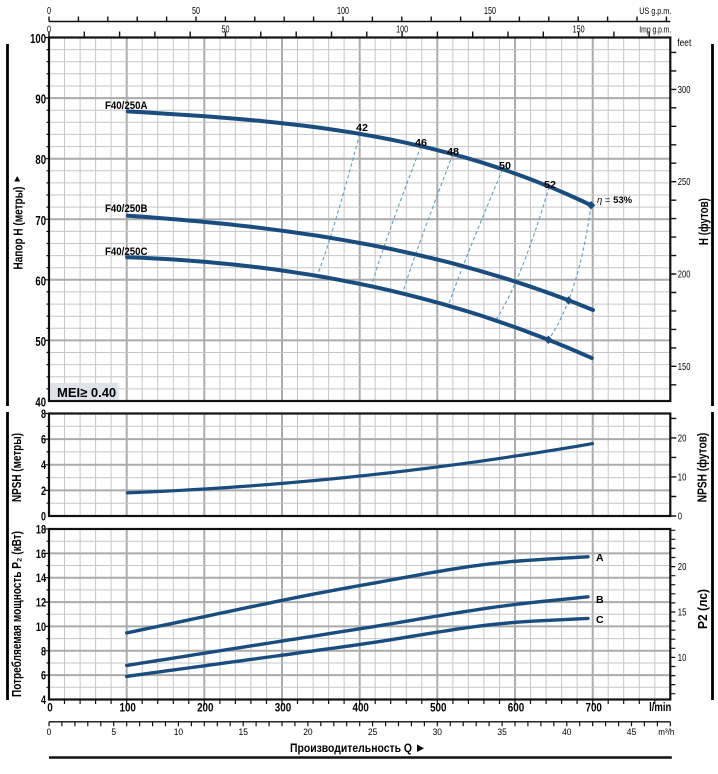 The image size is (718, 774). Describe the element at coordinates (631, 732) in the screenshot. I see `svg-text: 45` at that location.